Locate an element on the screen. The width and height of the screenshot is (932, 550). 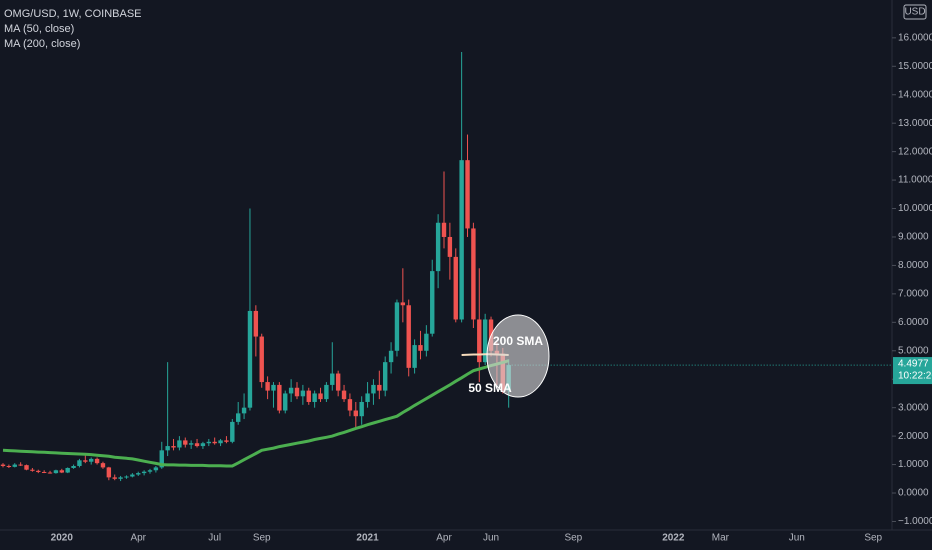
x-tick-label: Mar is located at coordinates (721, 538).